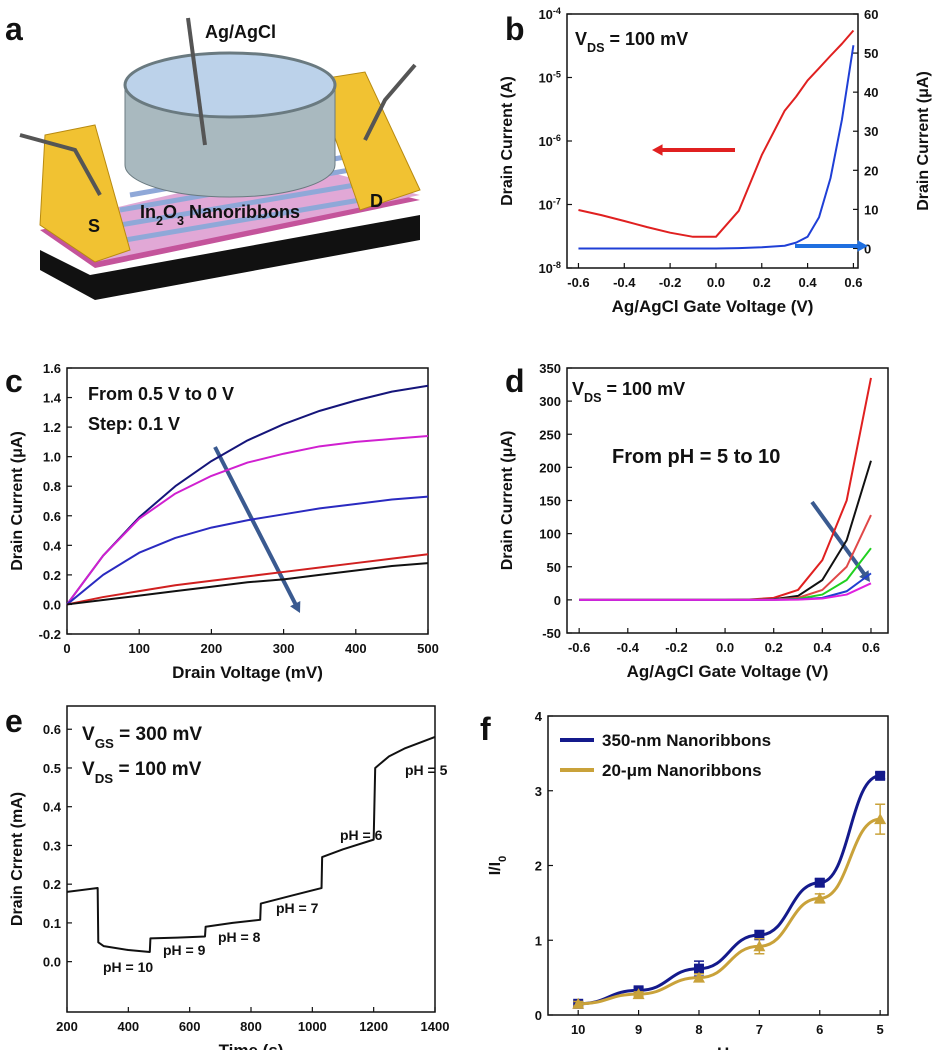  I want to click on x-tick-label: 0.2, so click(762, 282).